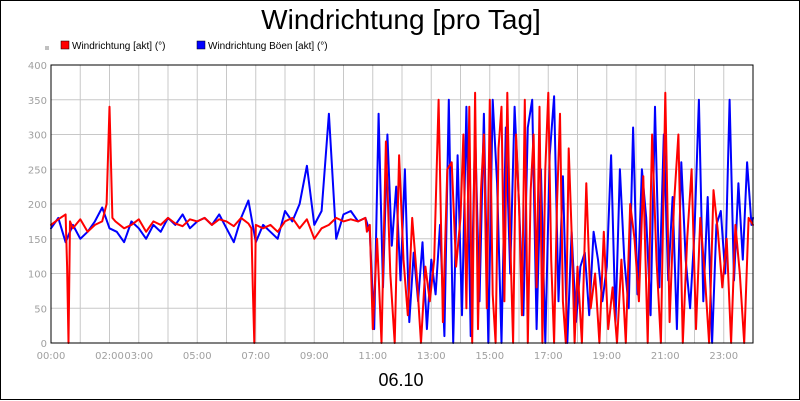  What do you see at coordinates (109, 356) in the screenshot?
I see `x-tick-label: 02:00` at bounding box center [109, 356].